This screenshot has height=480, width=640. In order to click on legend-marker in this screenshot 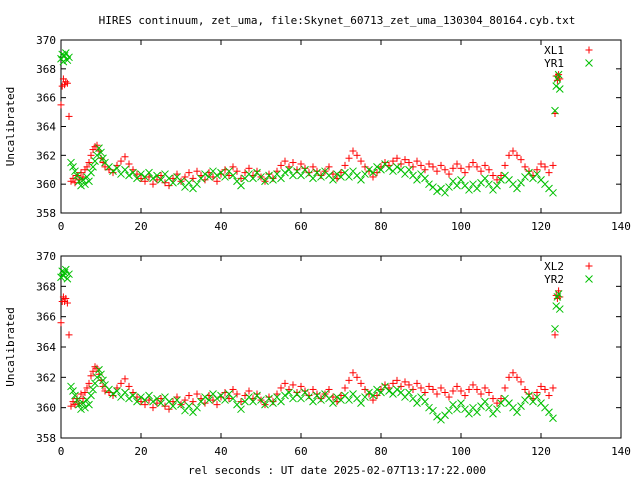, I will do `click(589, 266)`.